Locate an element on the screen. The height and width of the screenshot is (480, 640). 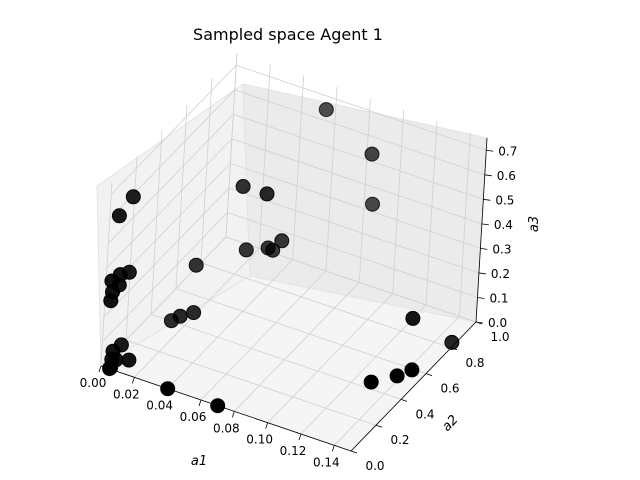
y-tick-label: 0.6 is located at coordinates (449, 389).